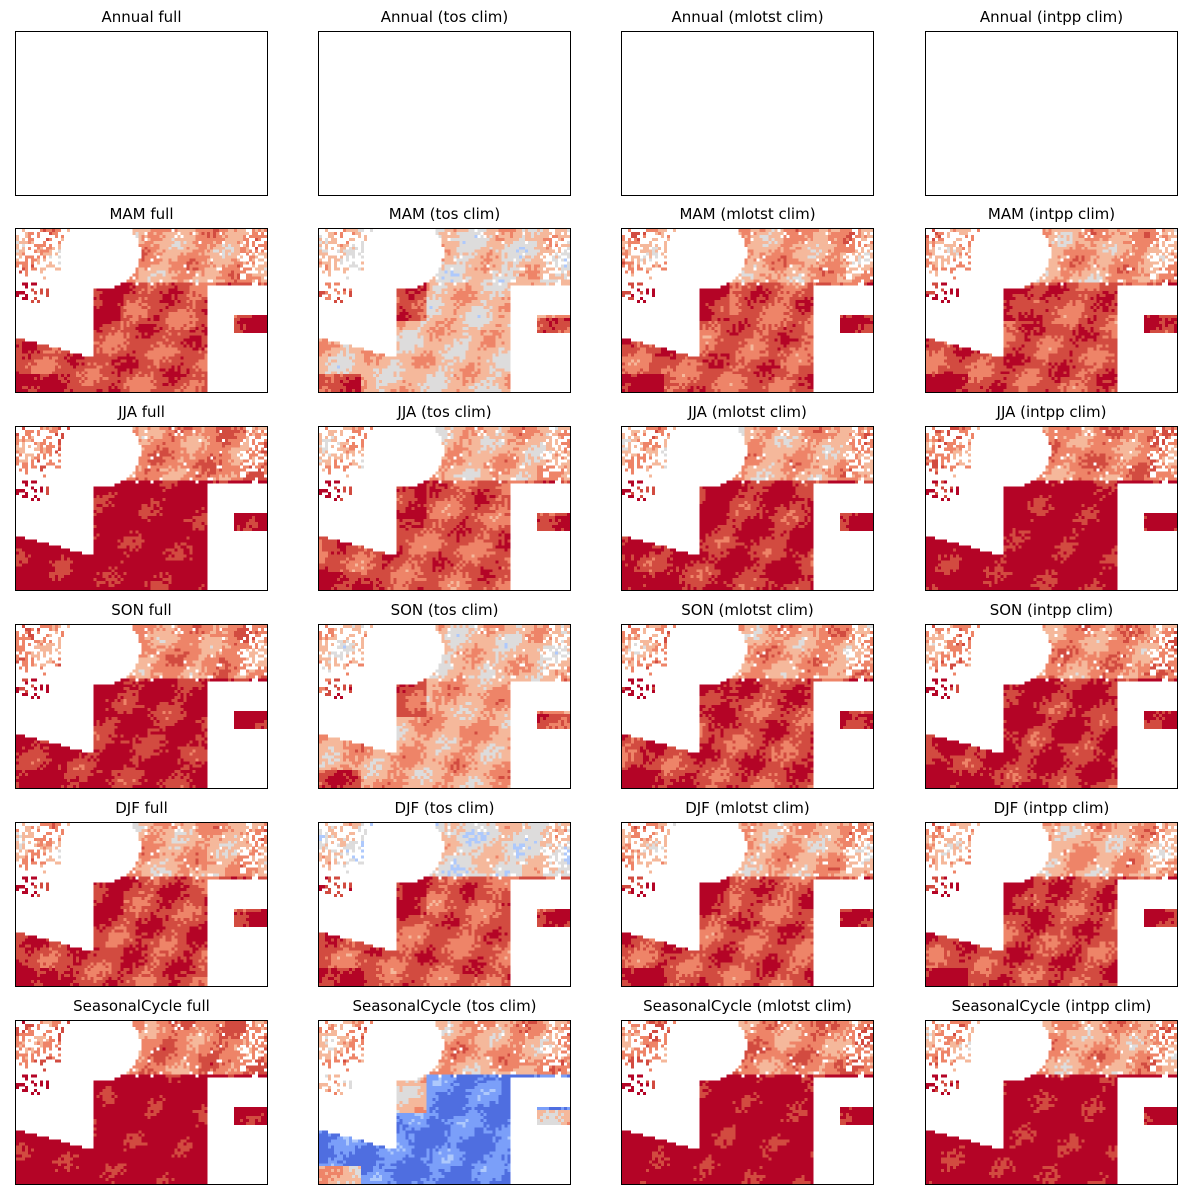 The width and height of the screenshot is (1187, 1200). What do you see at coordinates (444, 100) in the screenshot?
I see `map-panel: Annual (tos clim)` at bounding box center [444, 100].